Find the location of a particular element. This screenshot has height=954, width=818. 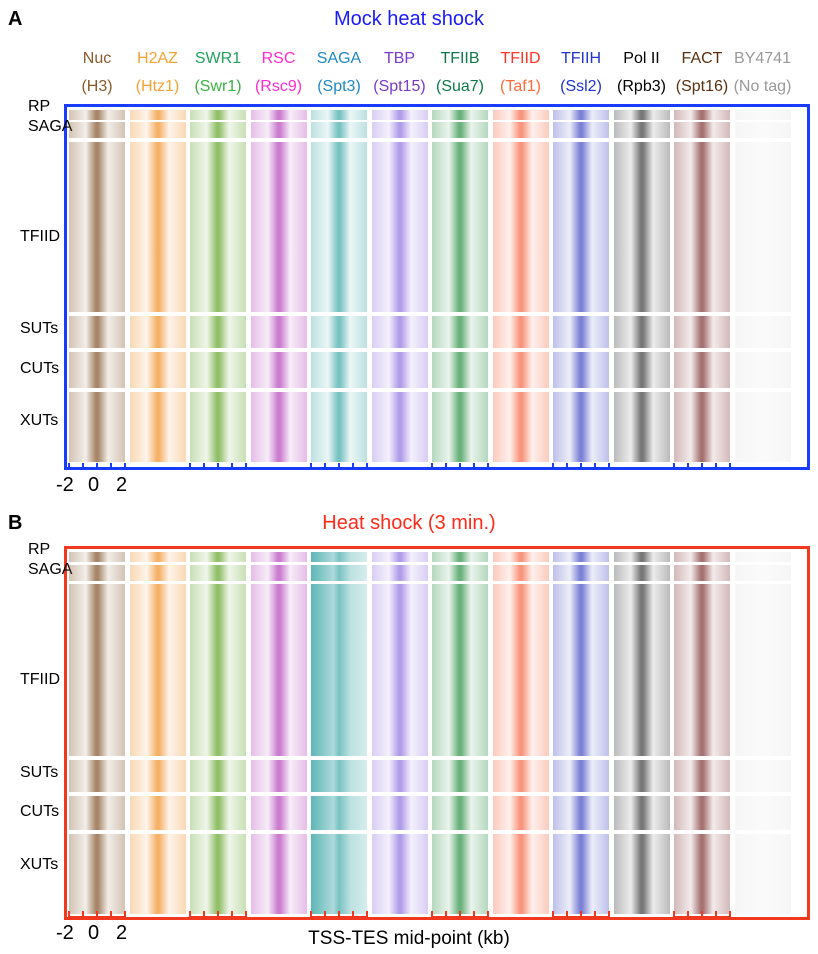

row-label-rp: RP is located at coordinates (39, 106).